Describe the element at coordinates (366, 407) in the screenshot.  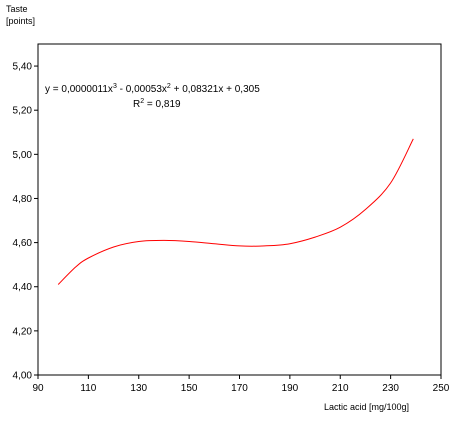
I see `x-axis-label: Lactic acid [mg/100g]` at that location.